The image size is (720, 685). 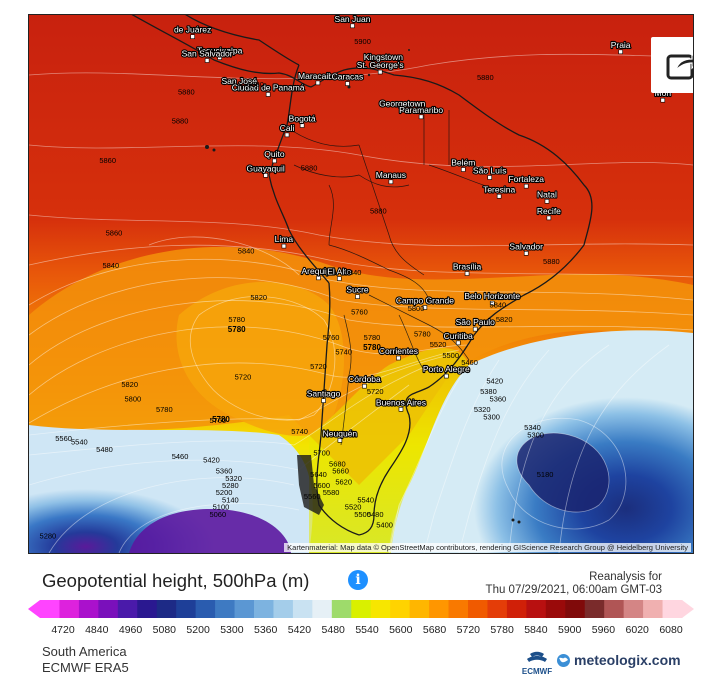 I want to click on contour-label: 5320, so click(x=482, y=409).